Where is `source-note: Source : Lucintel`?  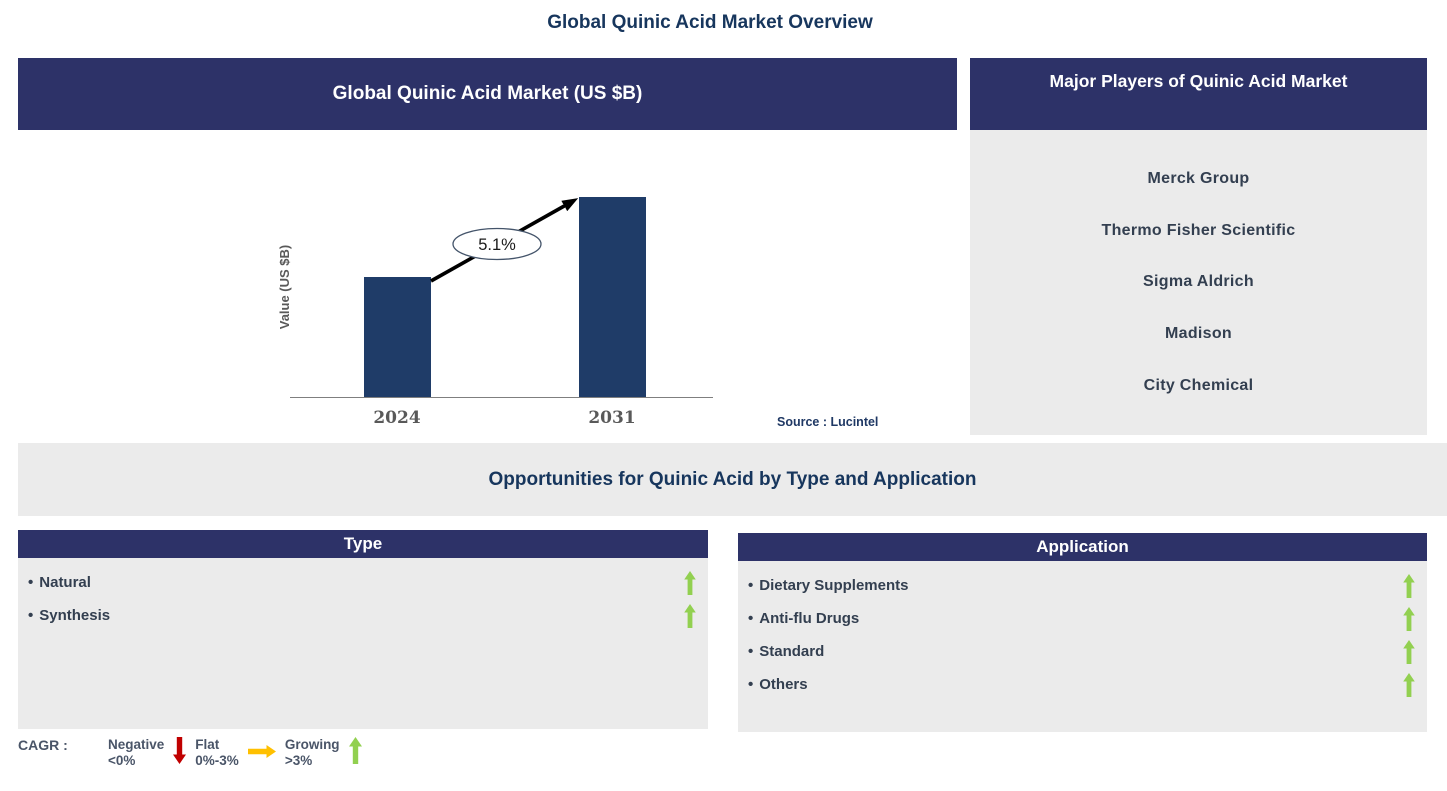
source-note: Source : Lucintel is located at coordinates (828, 422).